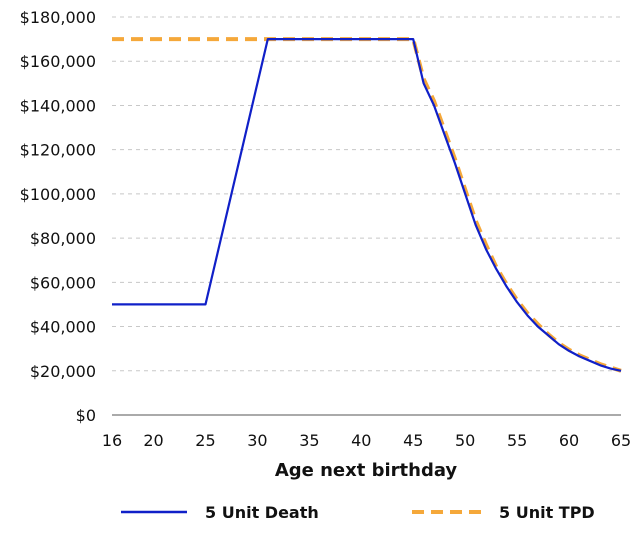 This screenshot has width=635, height=535. I want to click on x-tick-label: 65, so click(621, 440).